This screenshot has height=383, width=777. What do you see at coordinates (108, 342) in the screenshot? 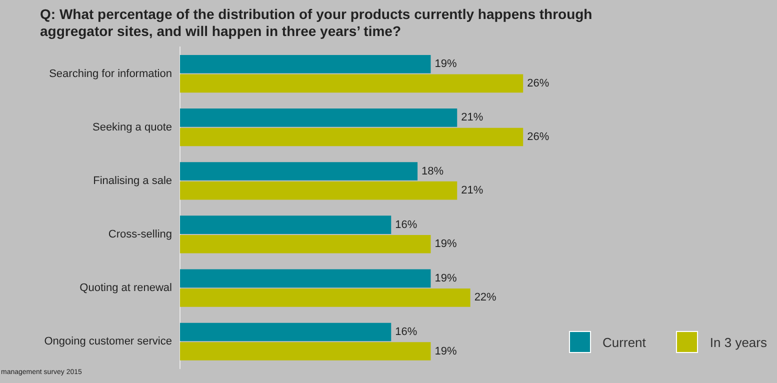
I see `y-tick-label: Ongoing customer service` at bounding box center [108, 342].